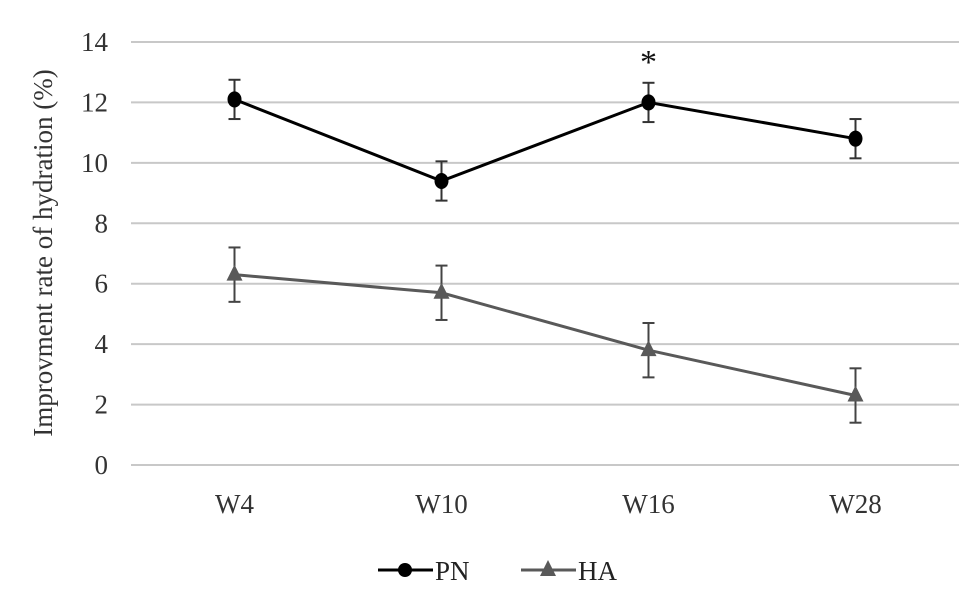 The height and width of the screenshot is (594, 976). What do you see at coordinates (597, 571) in the screenshot?
I see `legend-label: HA` at bounding box center [597, 571].